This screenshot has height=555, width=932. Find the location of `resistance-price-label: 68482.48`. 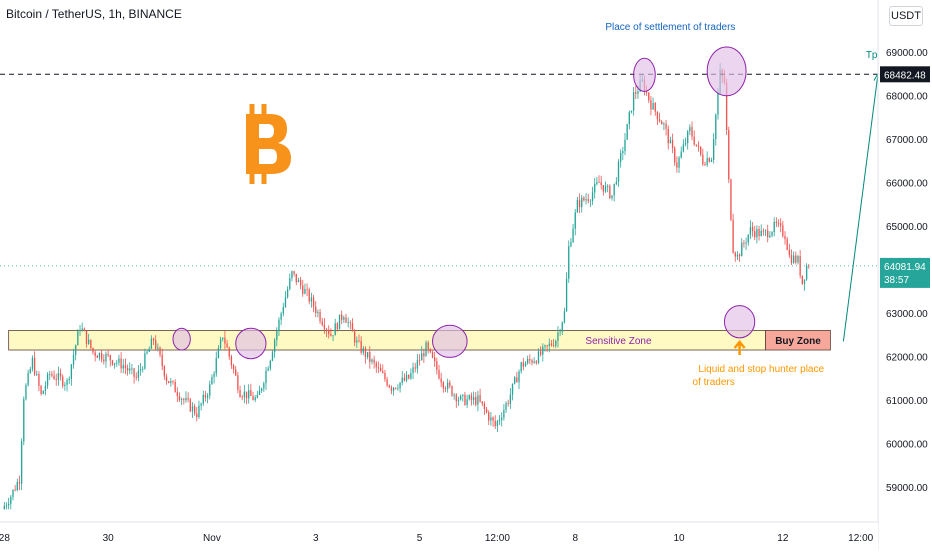

resistance-price-label: 68482.48 is located at coordinates (905, 75).